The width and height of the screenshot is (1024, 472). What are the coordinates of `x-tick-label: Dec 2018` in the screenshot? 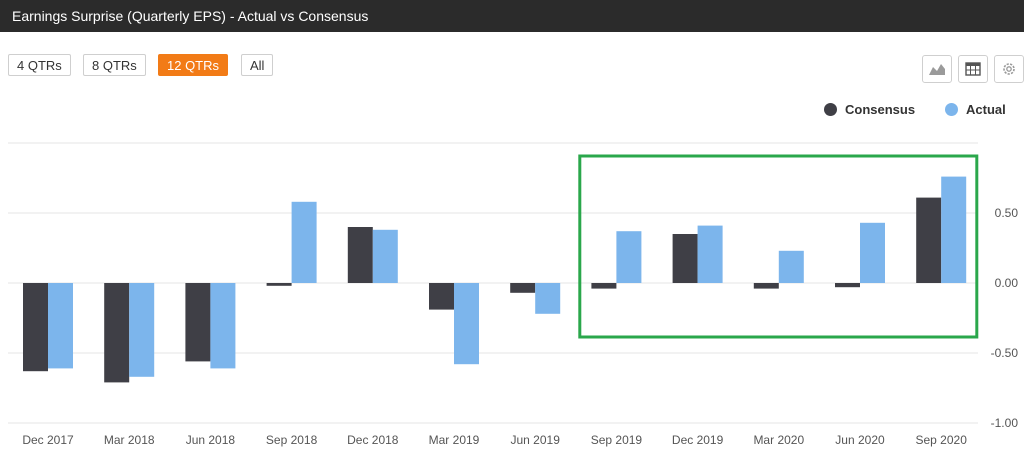 It's located at (373, 440).